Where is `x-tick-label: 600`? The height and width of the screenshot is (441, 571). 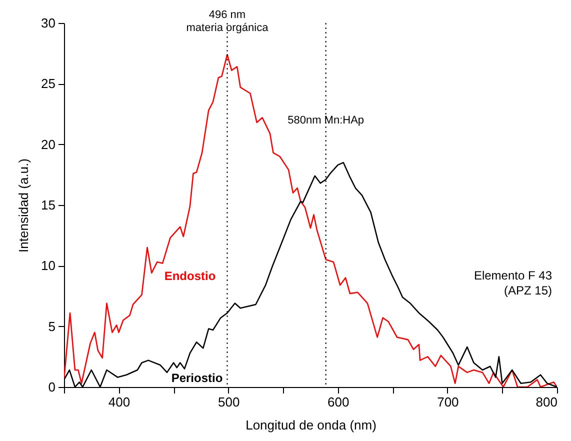 x-tick-label: 600 is located at coordinates (339, 402).